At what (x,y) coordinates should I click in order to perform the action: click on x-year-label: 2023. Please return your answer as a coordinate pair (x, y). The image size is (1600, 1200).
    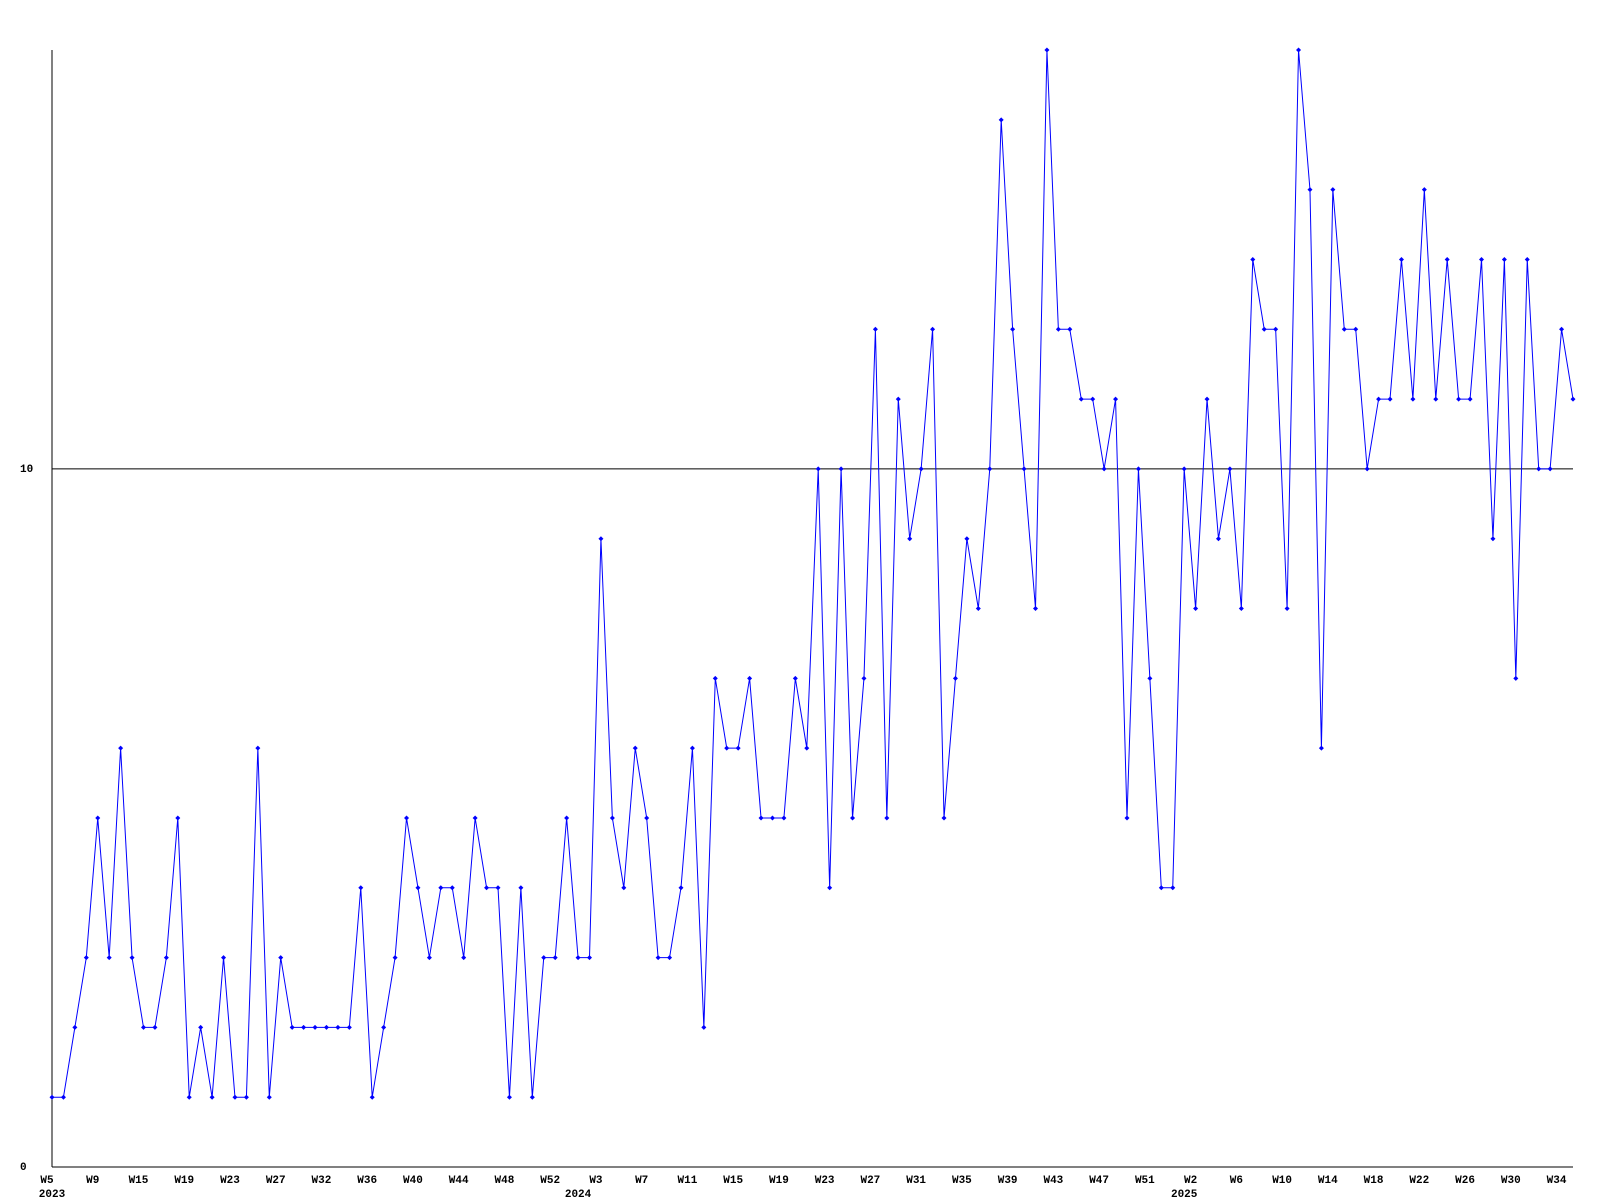
    Looking at the image, I should click on (52, 1194).